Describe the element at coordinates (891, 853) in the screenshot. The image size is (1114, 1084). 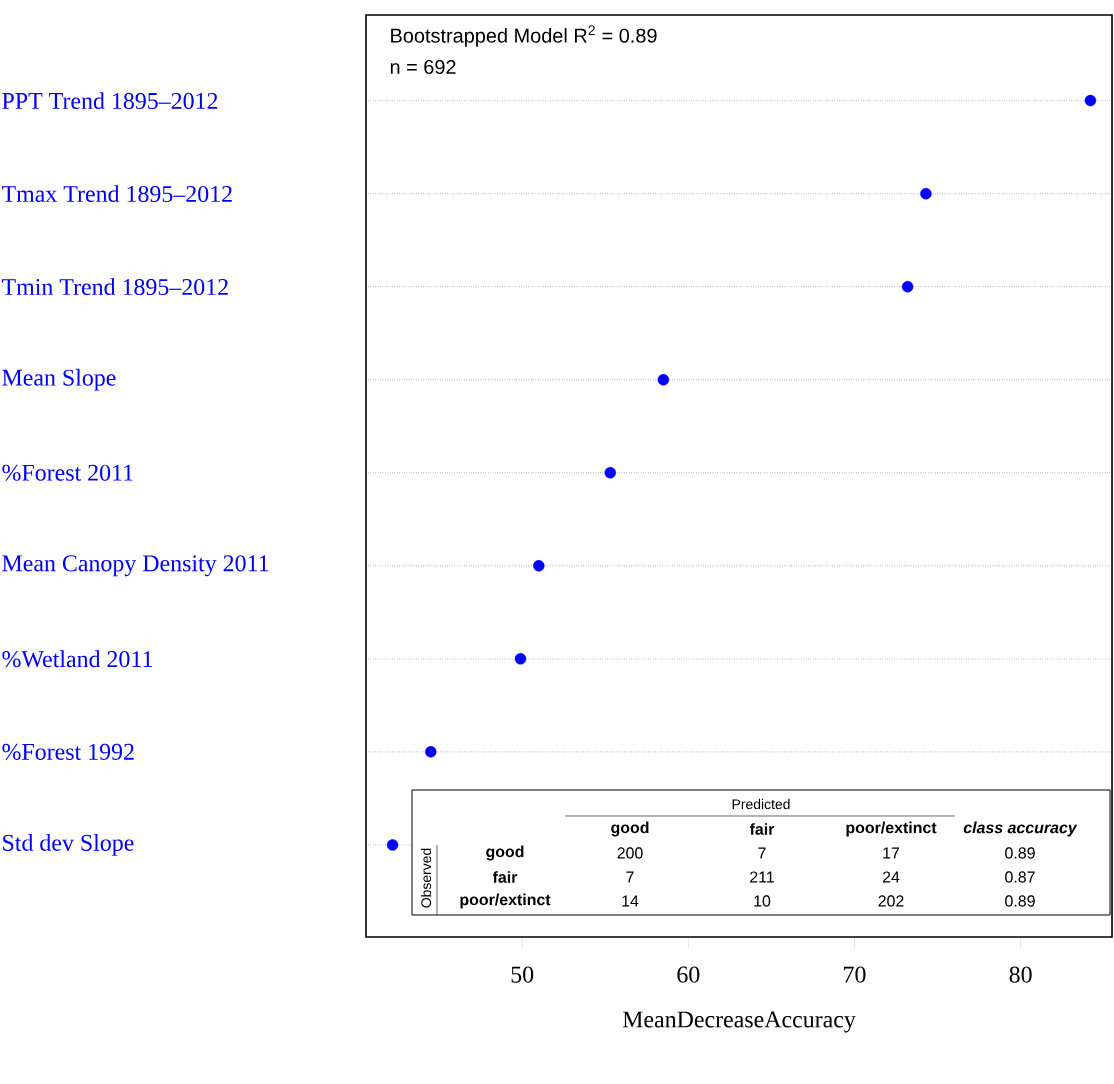
I see `annotation: 17` at that location.